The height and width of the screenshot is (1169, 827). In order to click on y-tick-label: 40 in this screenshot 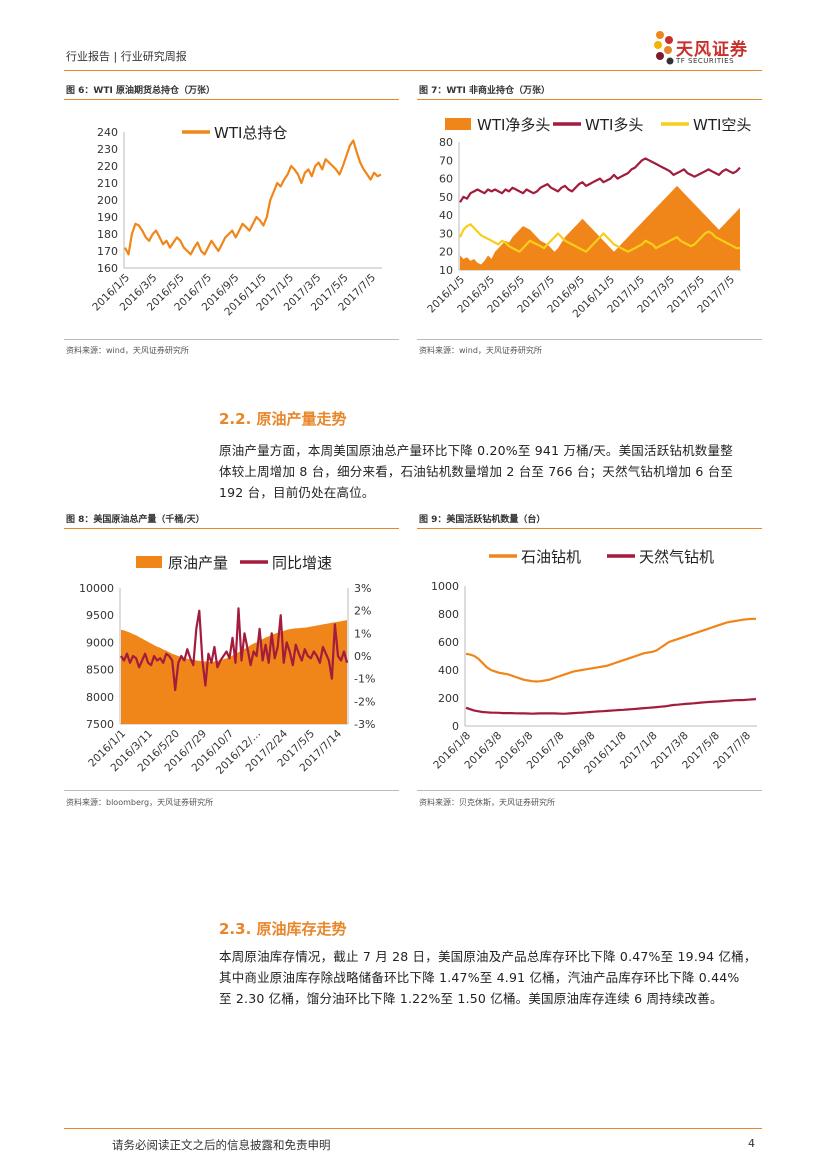, I will do `click(446, 215)`.